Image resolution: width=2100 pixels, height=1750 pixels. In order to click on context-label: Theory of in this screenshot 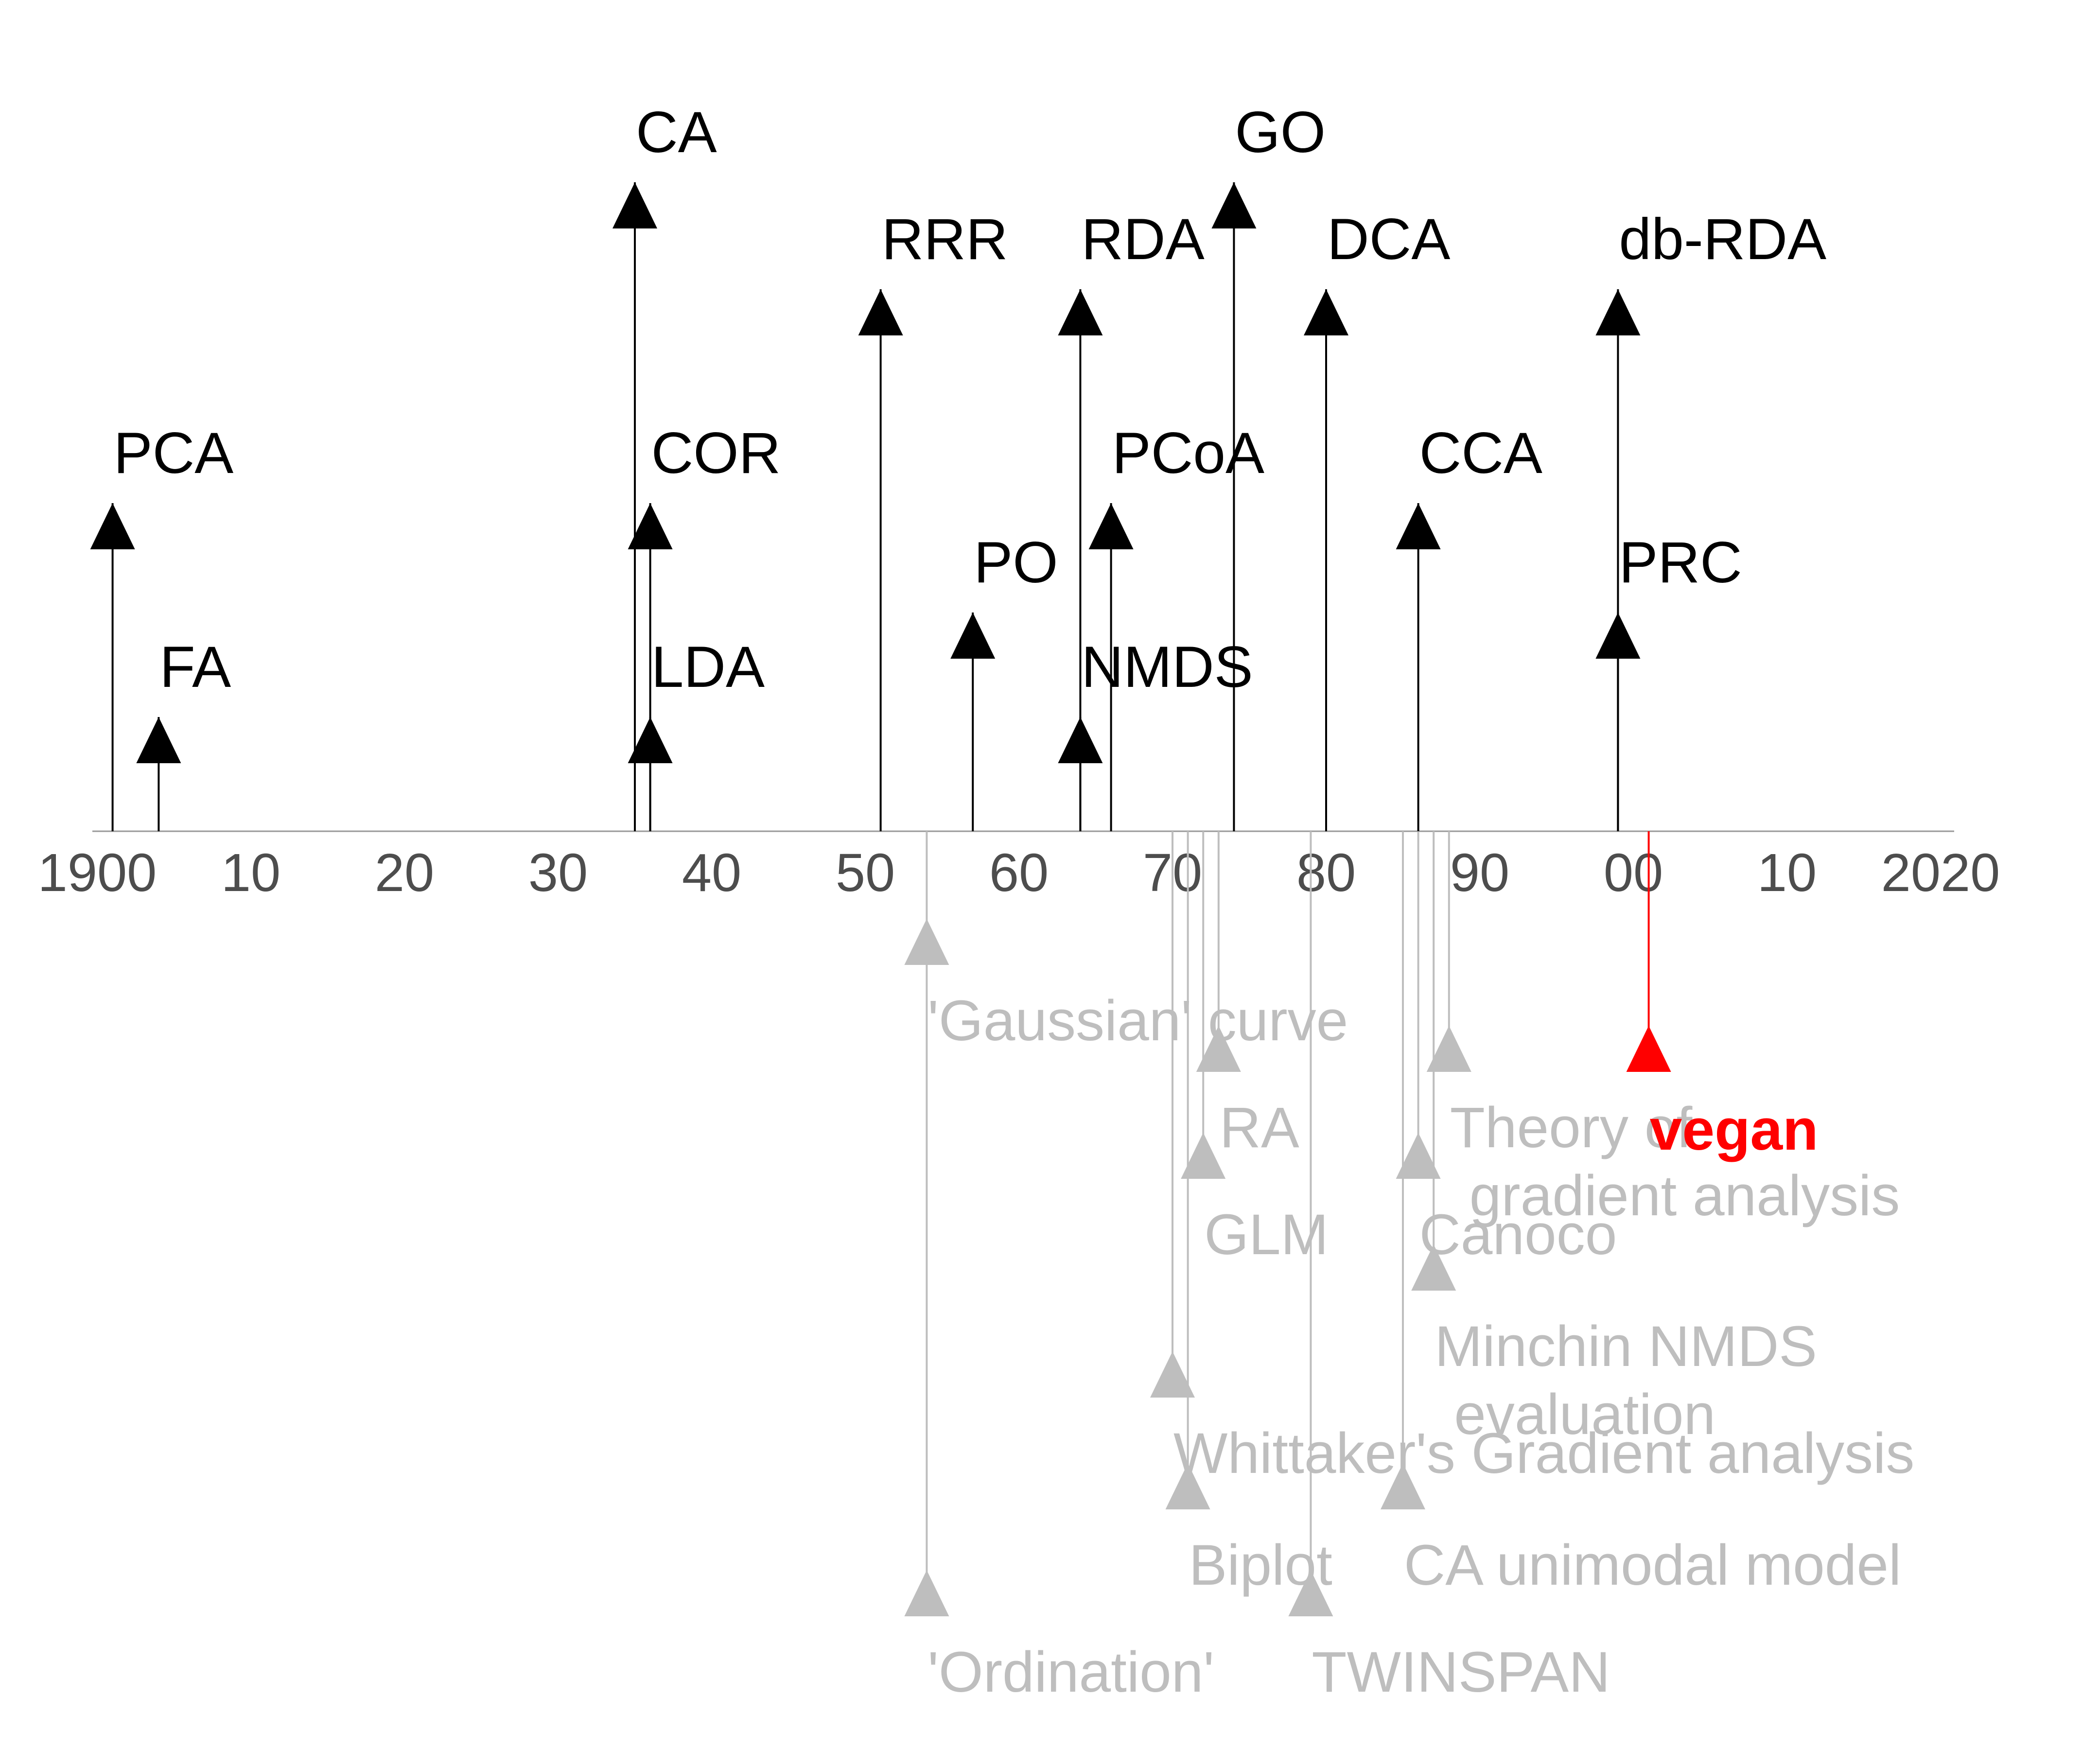, I will do `click(1571, 1128)`.